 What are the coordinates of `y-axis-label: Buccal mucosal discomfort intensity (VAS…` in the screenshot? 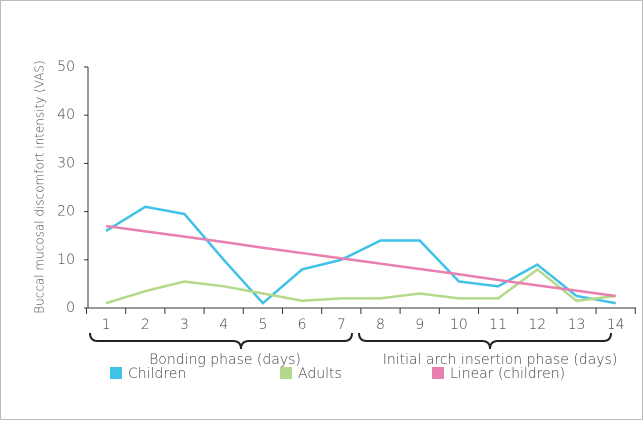 It's located at (40, 186).